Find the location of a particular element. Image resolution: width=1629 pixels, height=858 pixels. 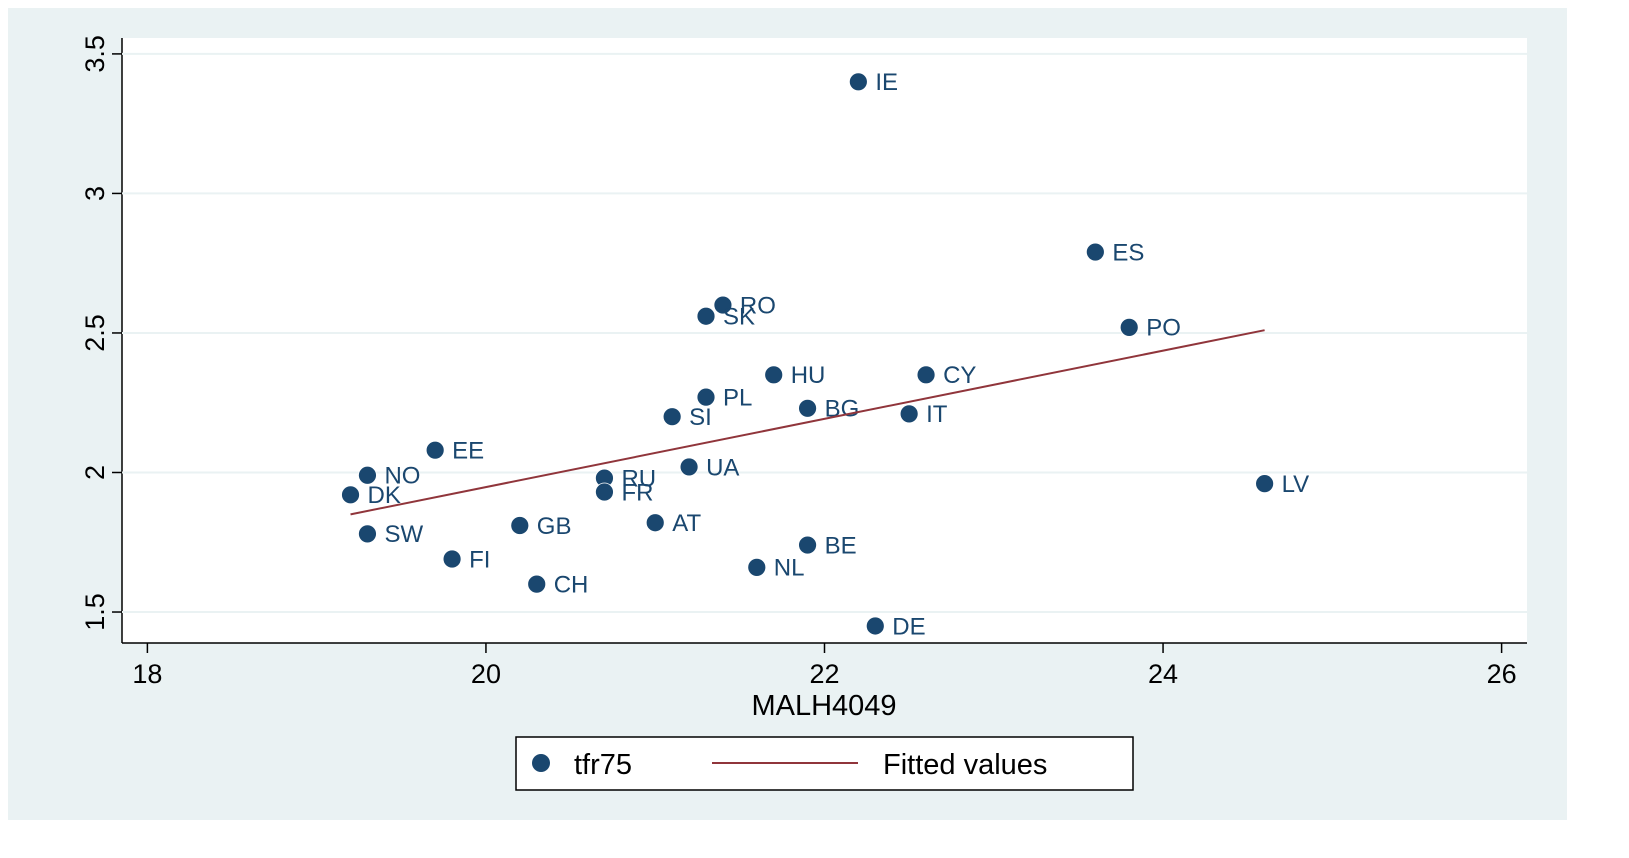

point-label: CY is located at coordinates (959, 375).